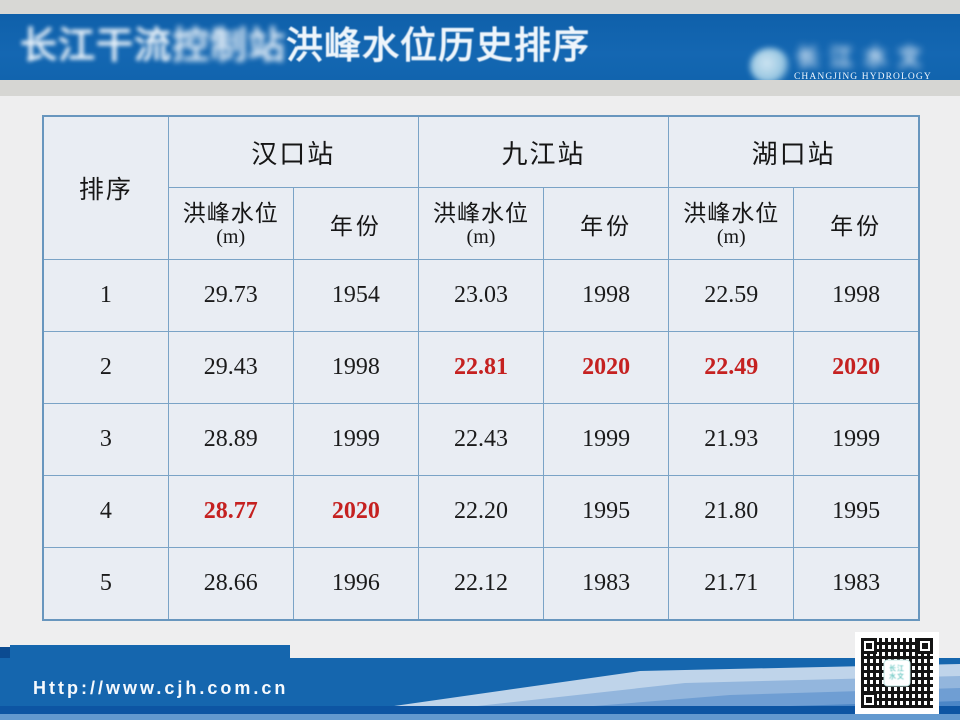 The width and height of the screenshot is (960, 720). I want to click on rank-cell: 2, so click(105, 367).